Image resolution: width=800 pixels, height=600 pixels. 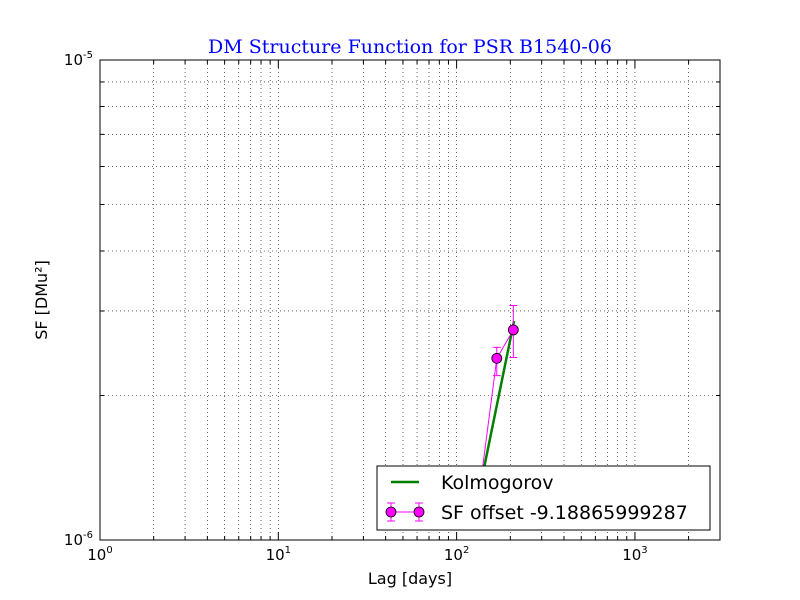 I want to click on x-tick-label: 10², so click(x=456, y=554).